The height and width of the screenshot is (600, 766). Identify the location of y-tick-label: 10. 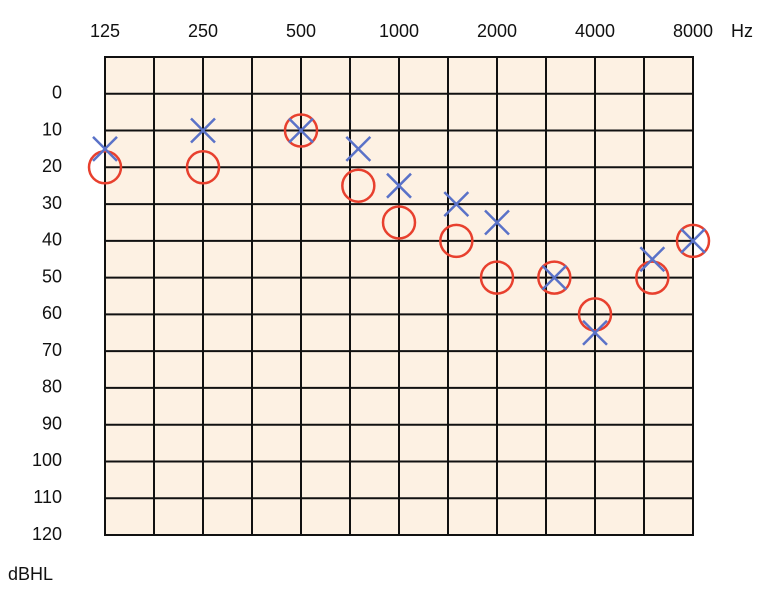
(52, 129).